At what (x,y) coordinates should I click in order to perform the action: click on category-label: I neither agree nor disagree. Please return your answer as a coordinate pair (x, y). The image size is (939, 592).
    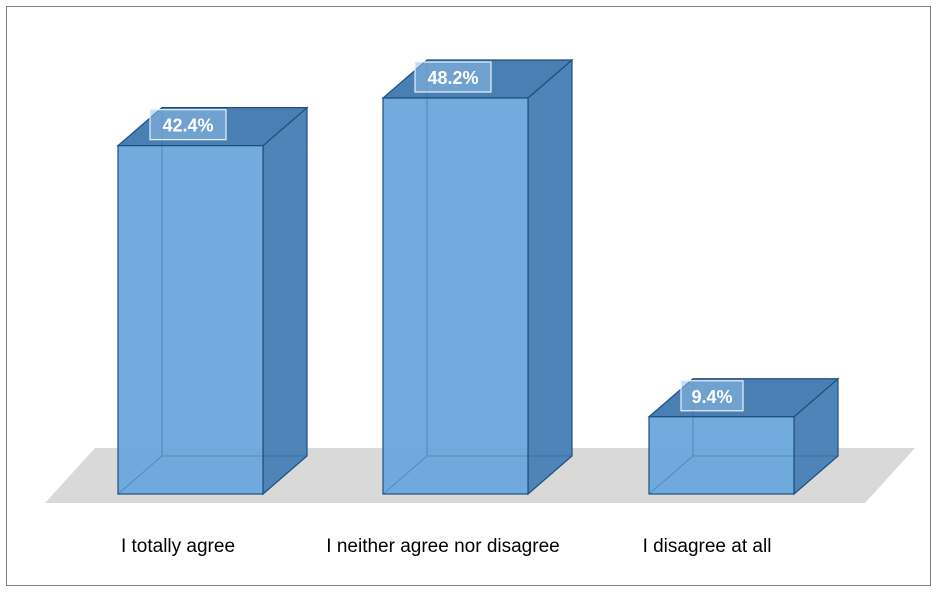
    Looking at the image, I should click on (442, 546).